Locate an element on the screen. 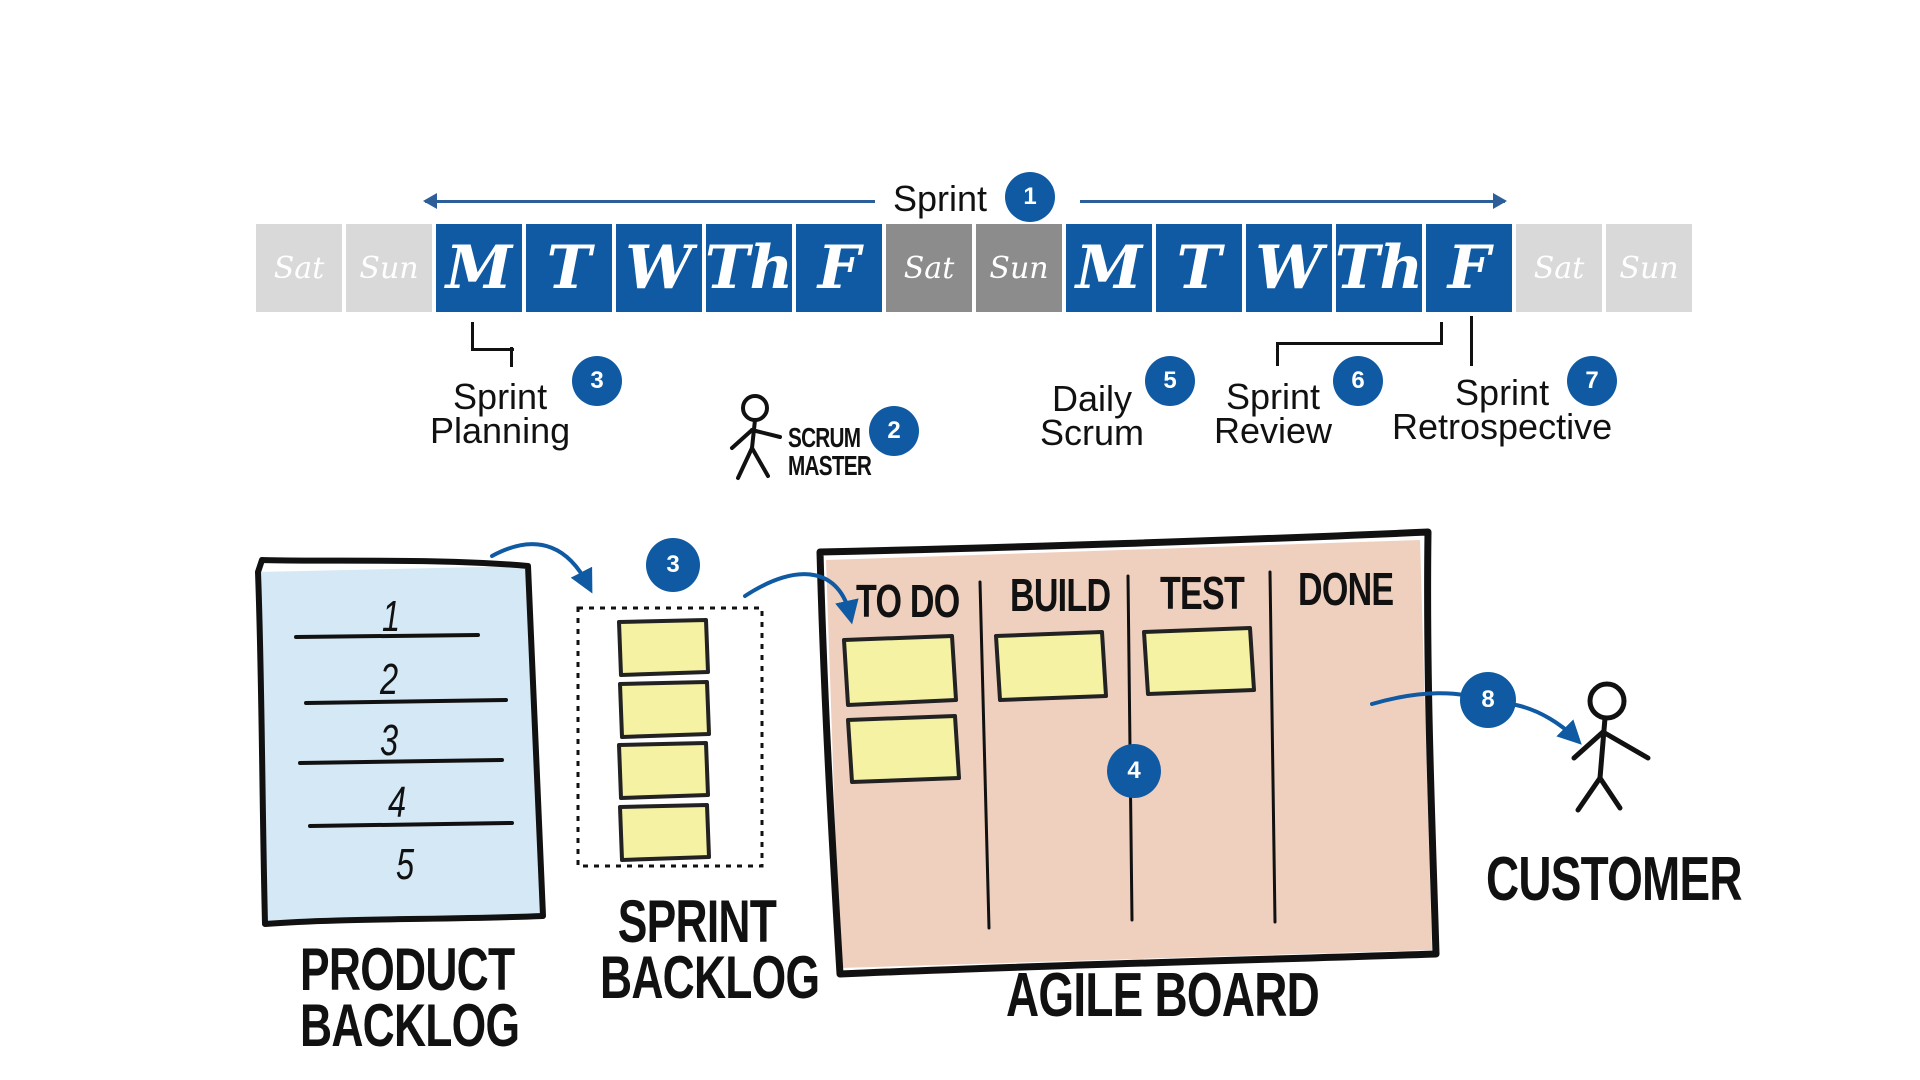  agile-board-badge: 4 is located at coordinates (1134, 771).